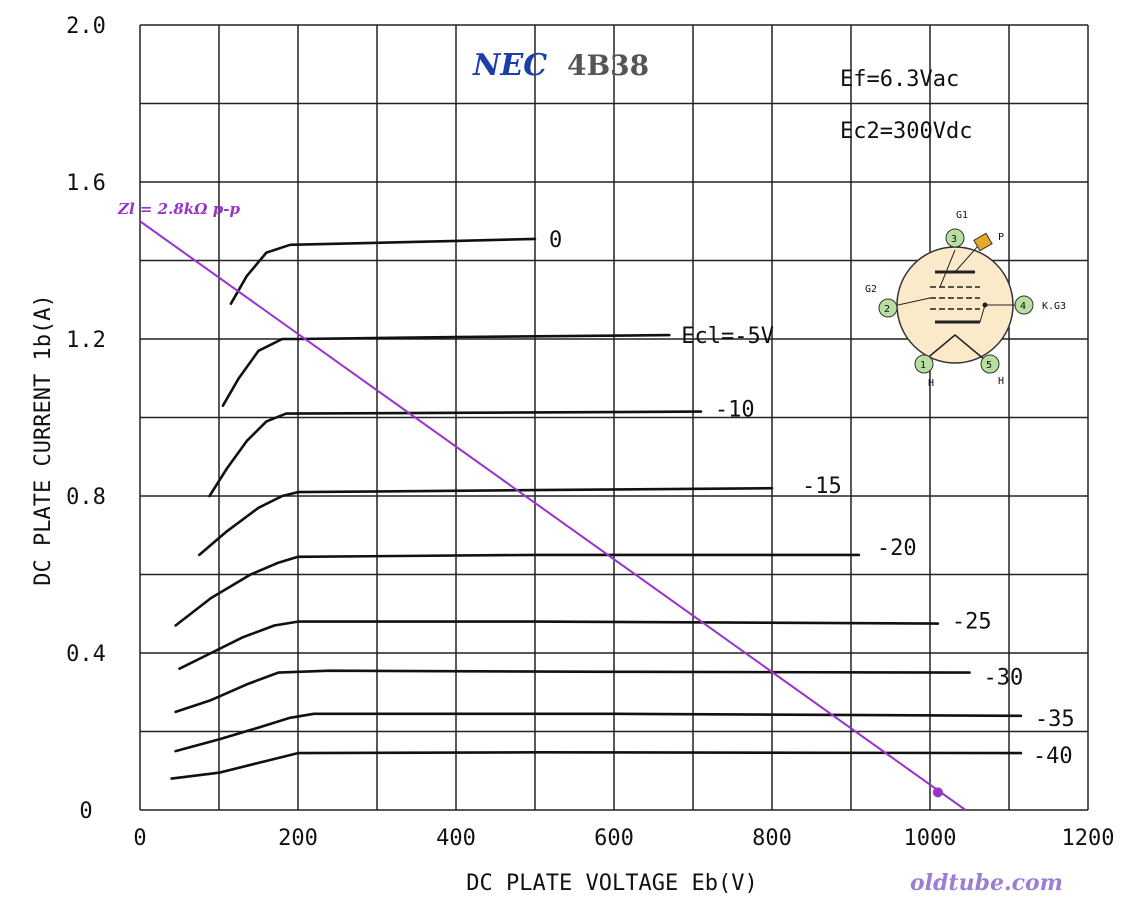 The height and width of the screenshot is (905, 1133). I want to click on x-axis-label: DC PLATE VOLTAGE Eb(V), so click(611, 883).